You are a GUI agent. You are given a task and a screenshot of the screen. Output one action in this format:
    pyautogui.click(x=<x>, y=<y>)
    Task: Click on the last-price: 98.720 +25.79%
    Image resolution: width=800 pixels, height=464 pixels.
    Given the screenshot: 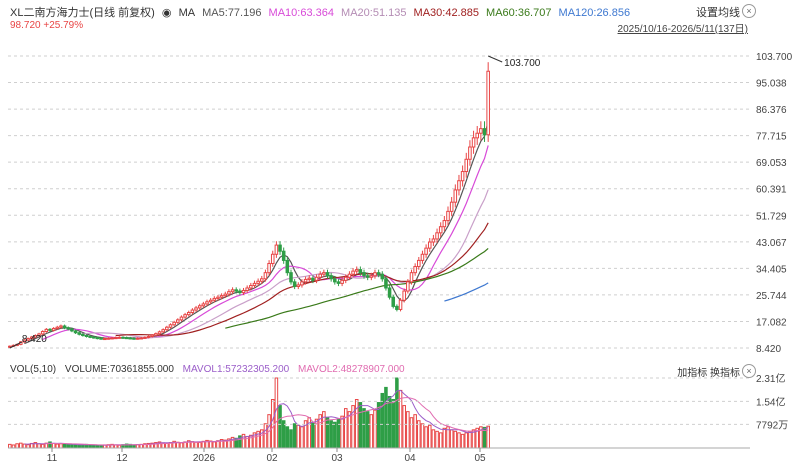 What is the action you would take?
    pyautogui.click(x=47, y=25)
    